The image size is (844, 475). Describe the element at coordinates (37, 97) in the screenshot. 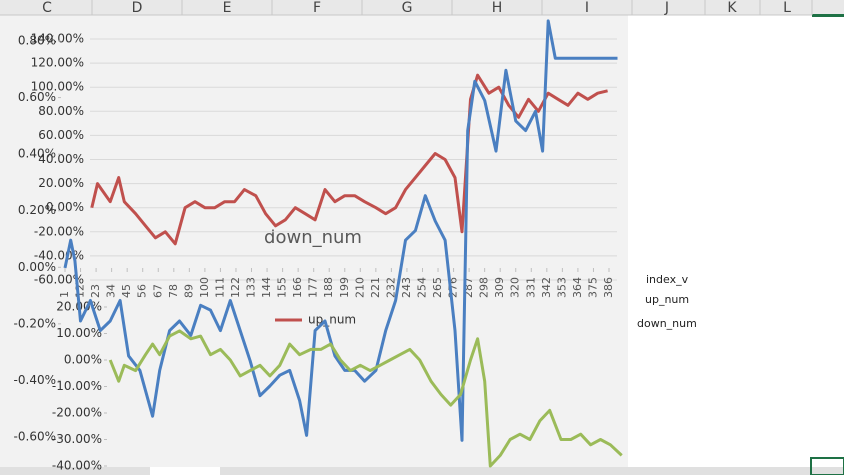

I see `y-tick-label: 0.60%` at that location.